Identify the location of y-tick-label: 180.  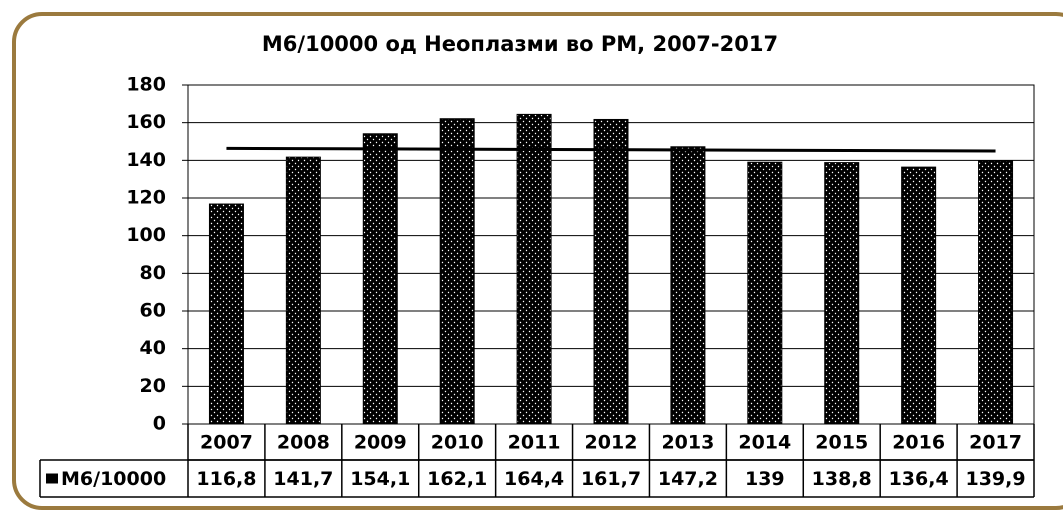
(146, 85).